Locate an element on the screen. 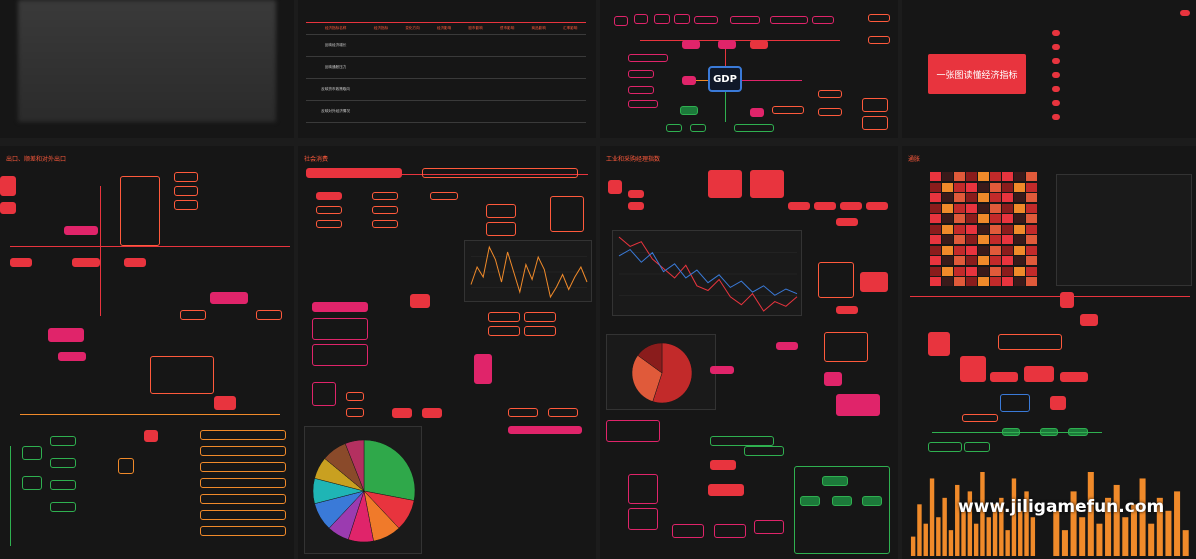 The image size is (1196, 559). pie-chart-frame is located at coordinates (363, 490).